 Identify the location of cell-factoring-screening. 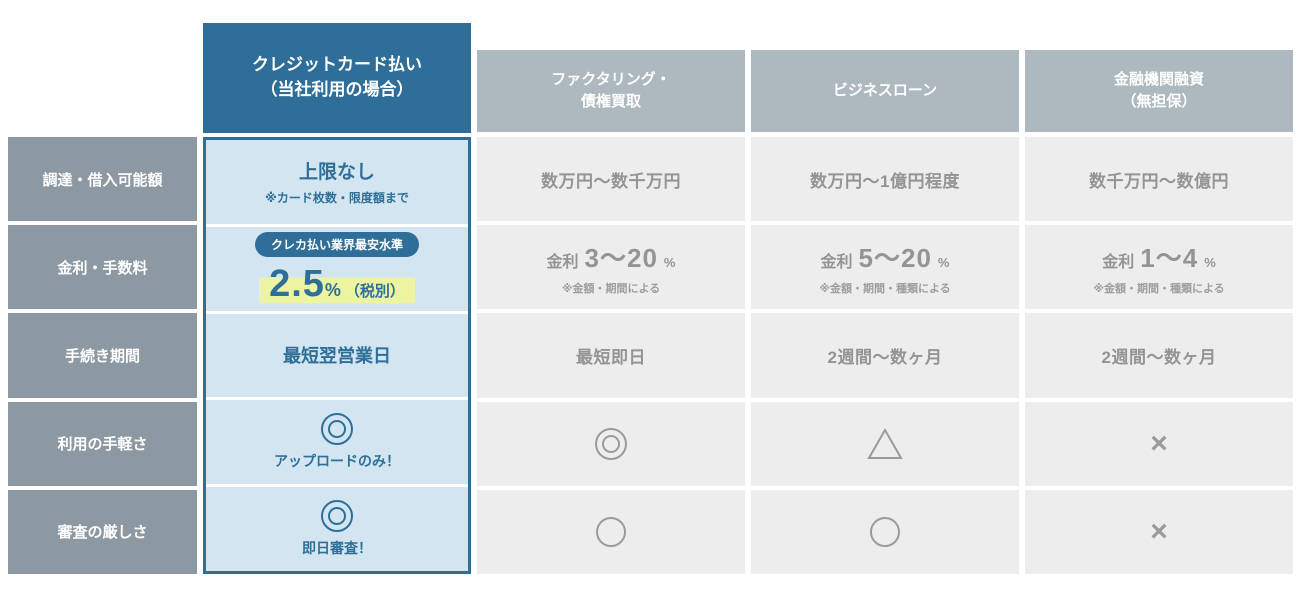
(611, 532).